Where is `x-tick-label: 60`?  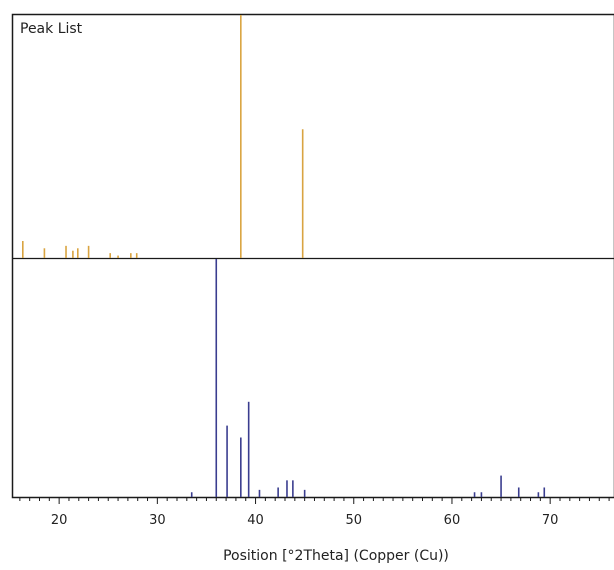 x-tick-label: 60 is located at coordinates (452, 520).